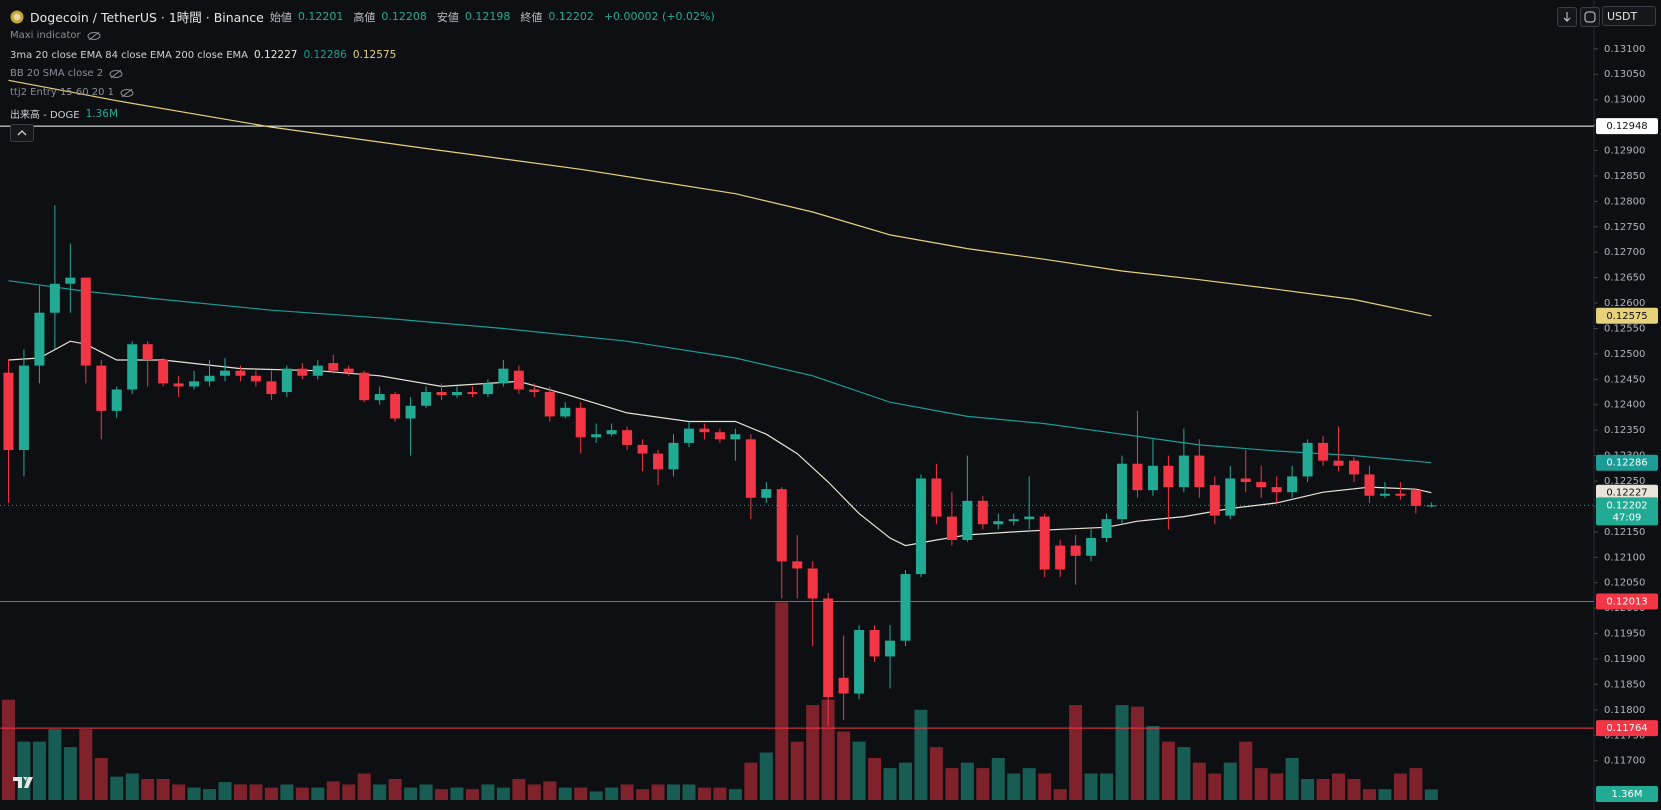 The height and width of the screenshot is (810, 1661). Describe the element at coordinates (22, 133) in the screenshot. I see `collapse-button` at that location.